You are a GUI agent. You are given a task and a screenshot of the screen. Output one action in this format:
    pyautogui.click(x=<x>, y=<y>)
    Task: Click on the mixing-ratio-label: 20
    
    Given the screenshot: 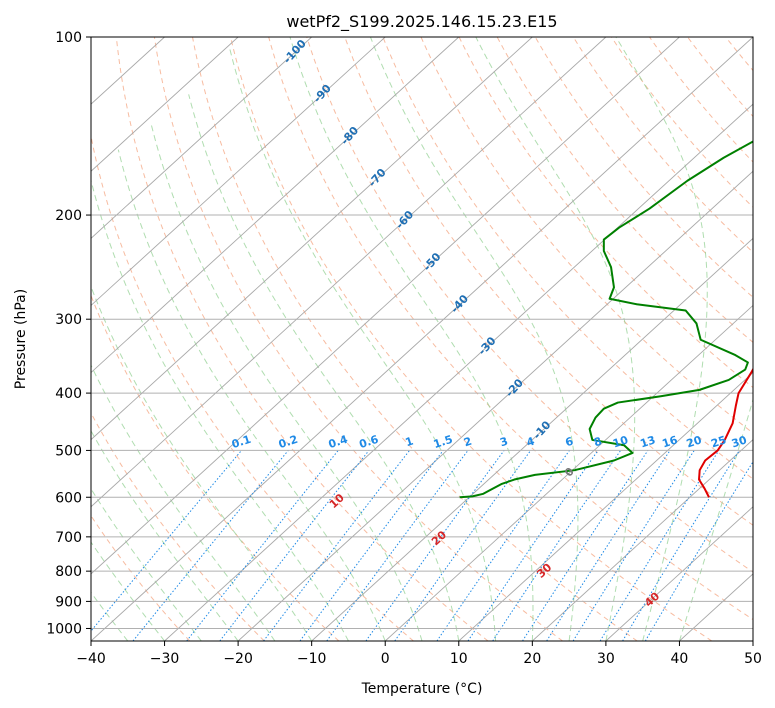 What is the action you would take?
    pyautogui.click(x=694, y=441)
    